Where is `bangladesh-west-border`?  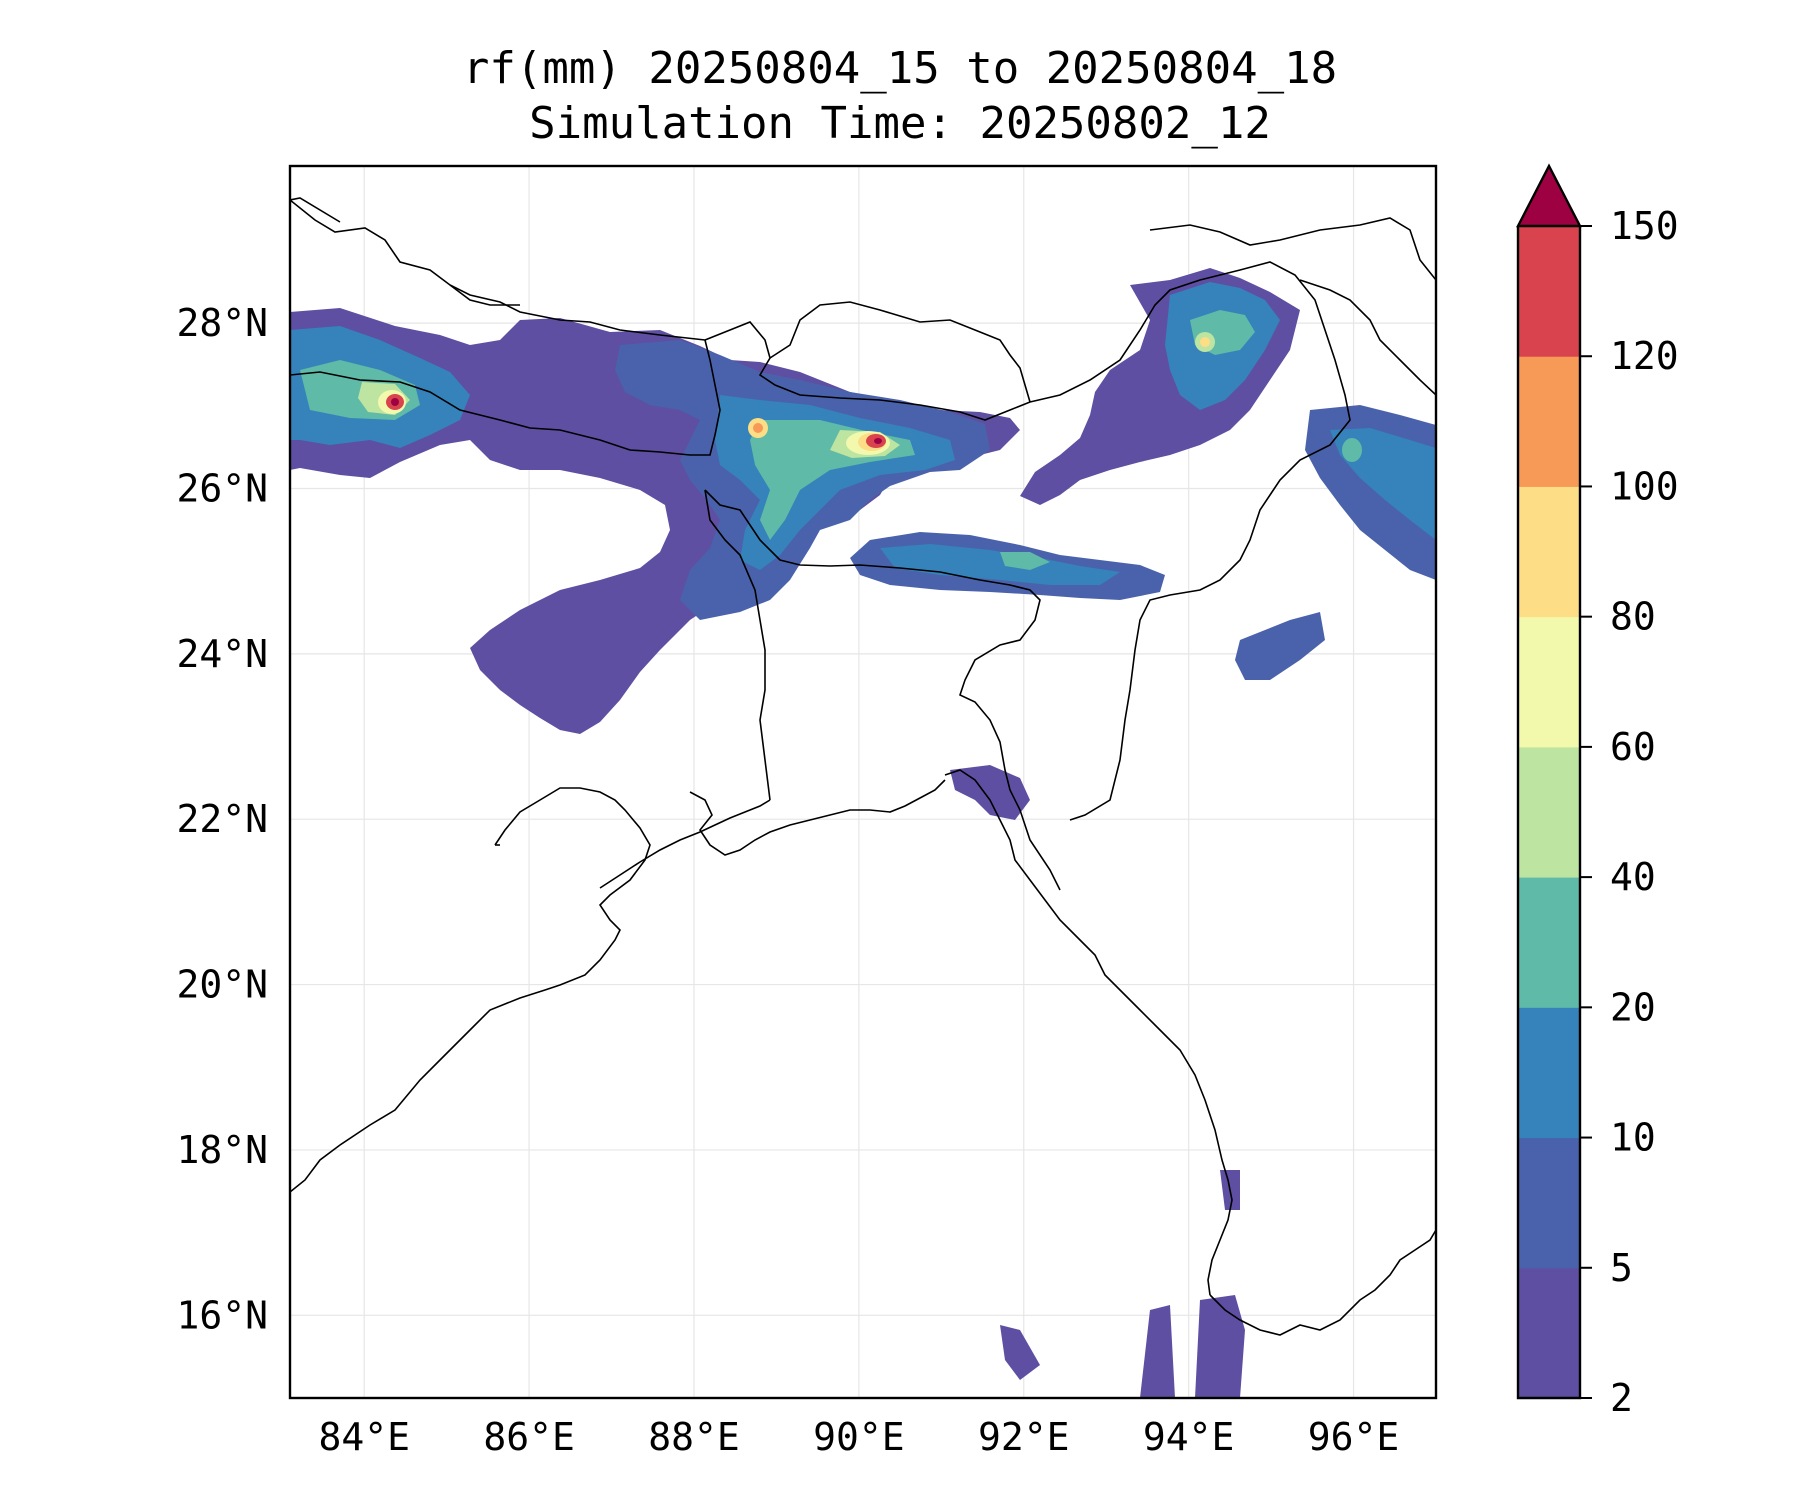 bangladesh-west-border is located at coordinates (737, 645).